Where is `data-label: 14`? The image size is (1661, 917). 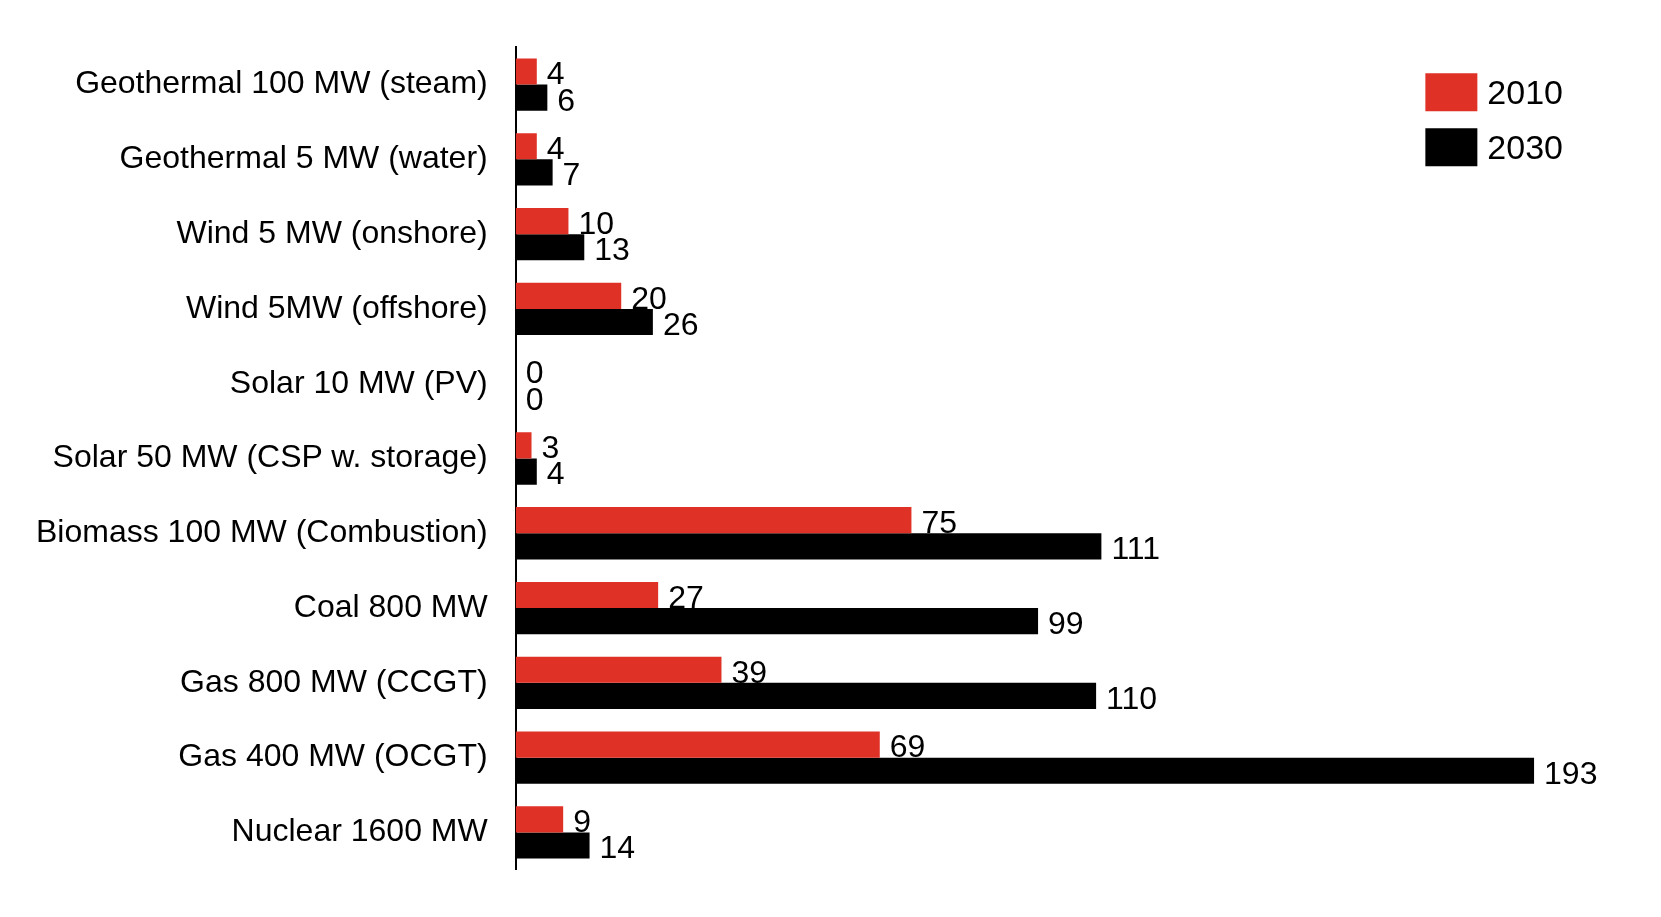
data-label: 14 is located at coordinates (617, 847).